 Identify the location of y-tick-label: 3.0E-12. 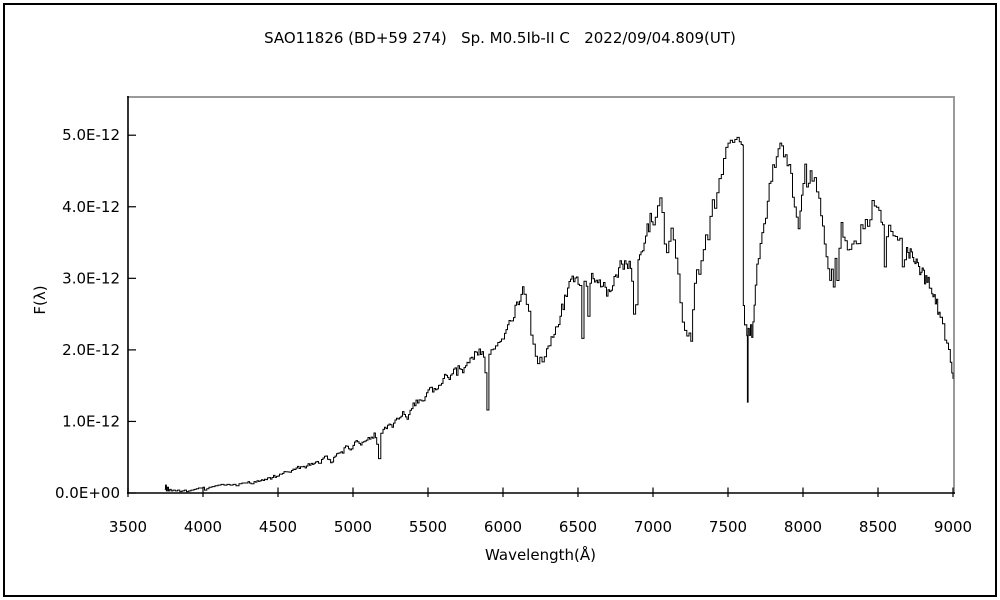
(91, 278).